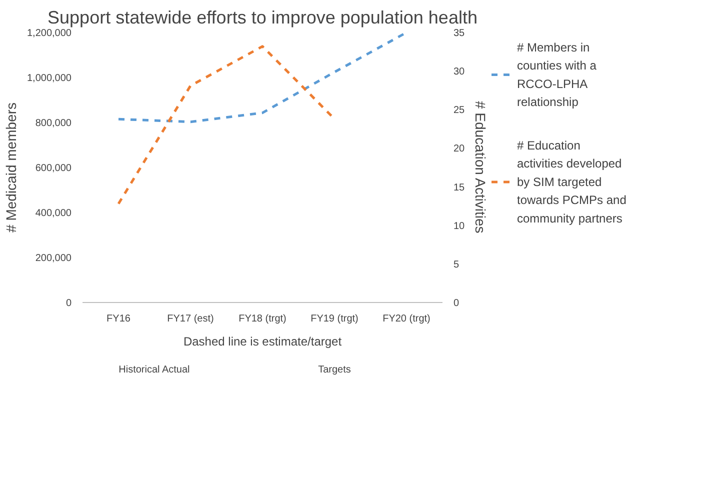  I want to click on y2-tick-label: 5, so click(457, 264).